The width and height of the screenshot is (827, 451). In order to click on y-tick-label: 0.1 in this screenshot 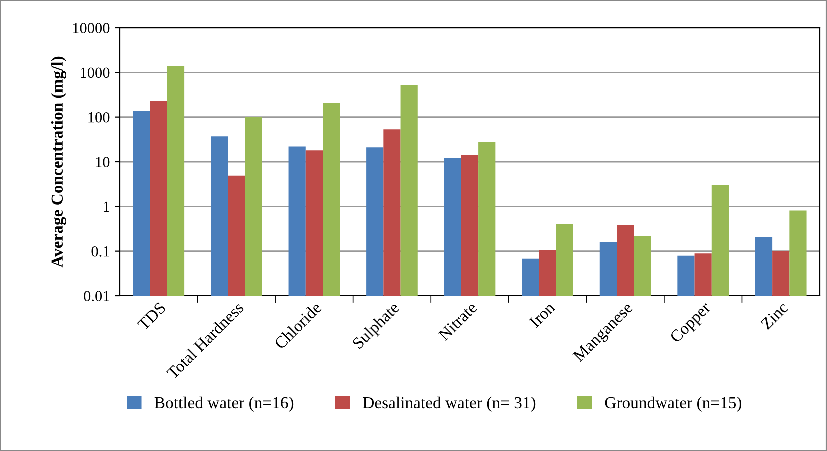, I will do `click(101, 251)`.